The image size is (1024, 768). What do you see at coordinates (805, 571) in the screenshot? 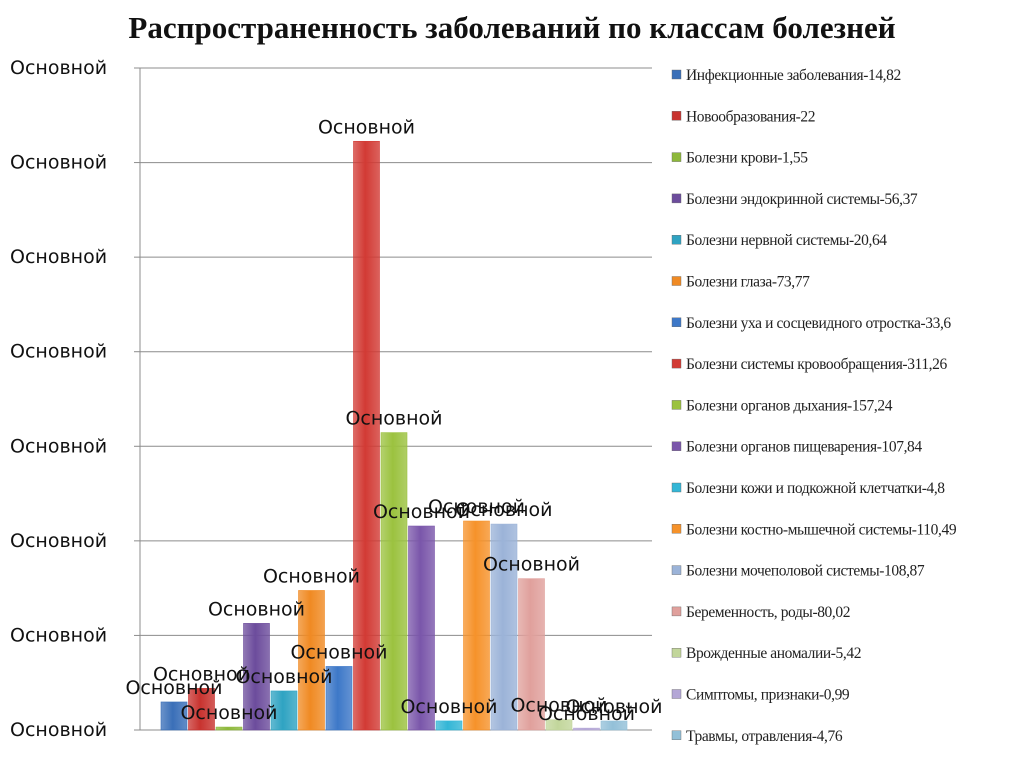
I see `legend-entry: Болезни мочеполовой системы-108,87` at bounding box center [805, 571].